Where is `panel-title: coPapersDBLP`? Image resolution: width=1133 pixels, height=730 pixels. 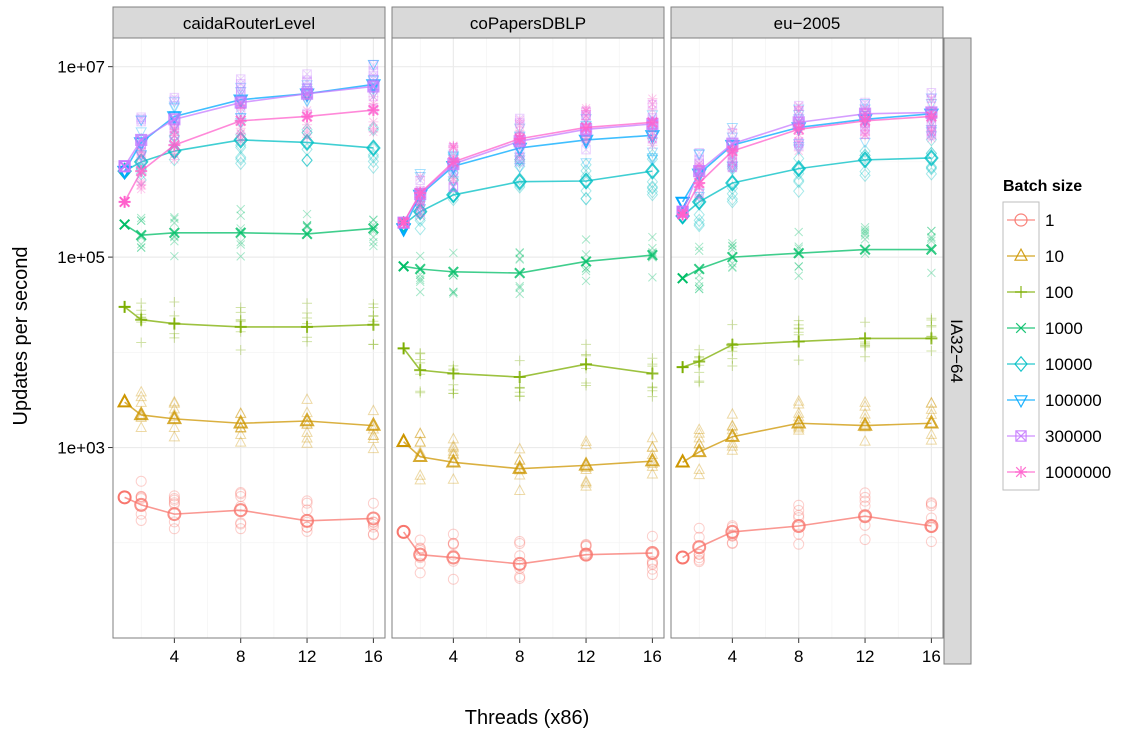
panel-title: coPapersDBLP is located at coordinates (528, 23).